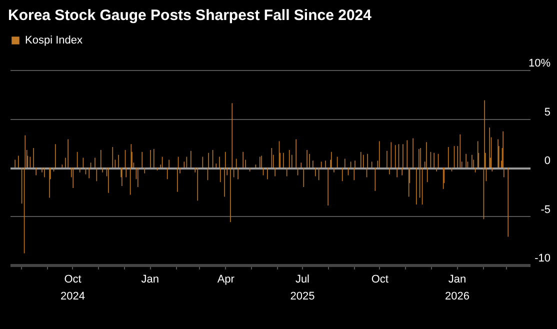 The width and height of the screenshot is (557, 329). I want to click on x-tick-label: Jan 2026, so click(457, 288).